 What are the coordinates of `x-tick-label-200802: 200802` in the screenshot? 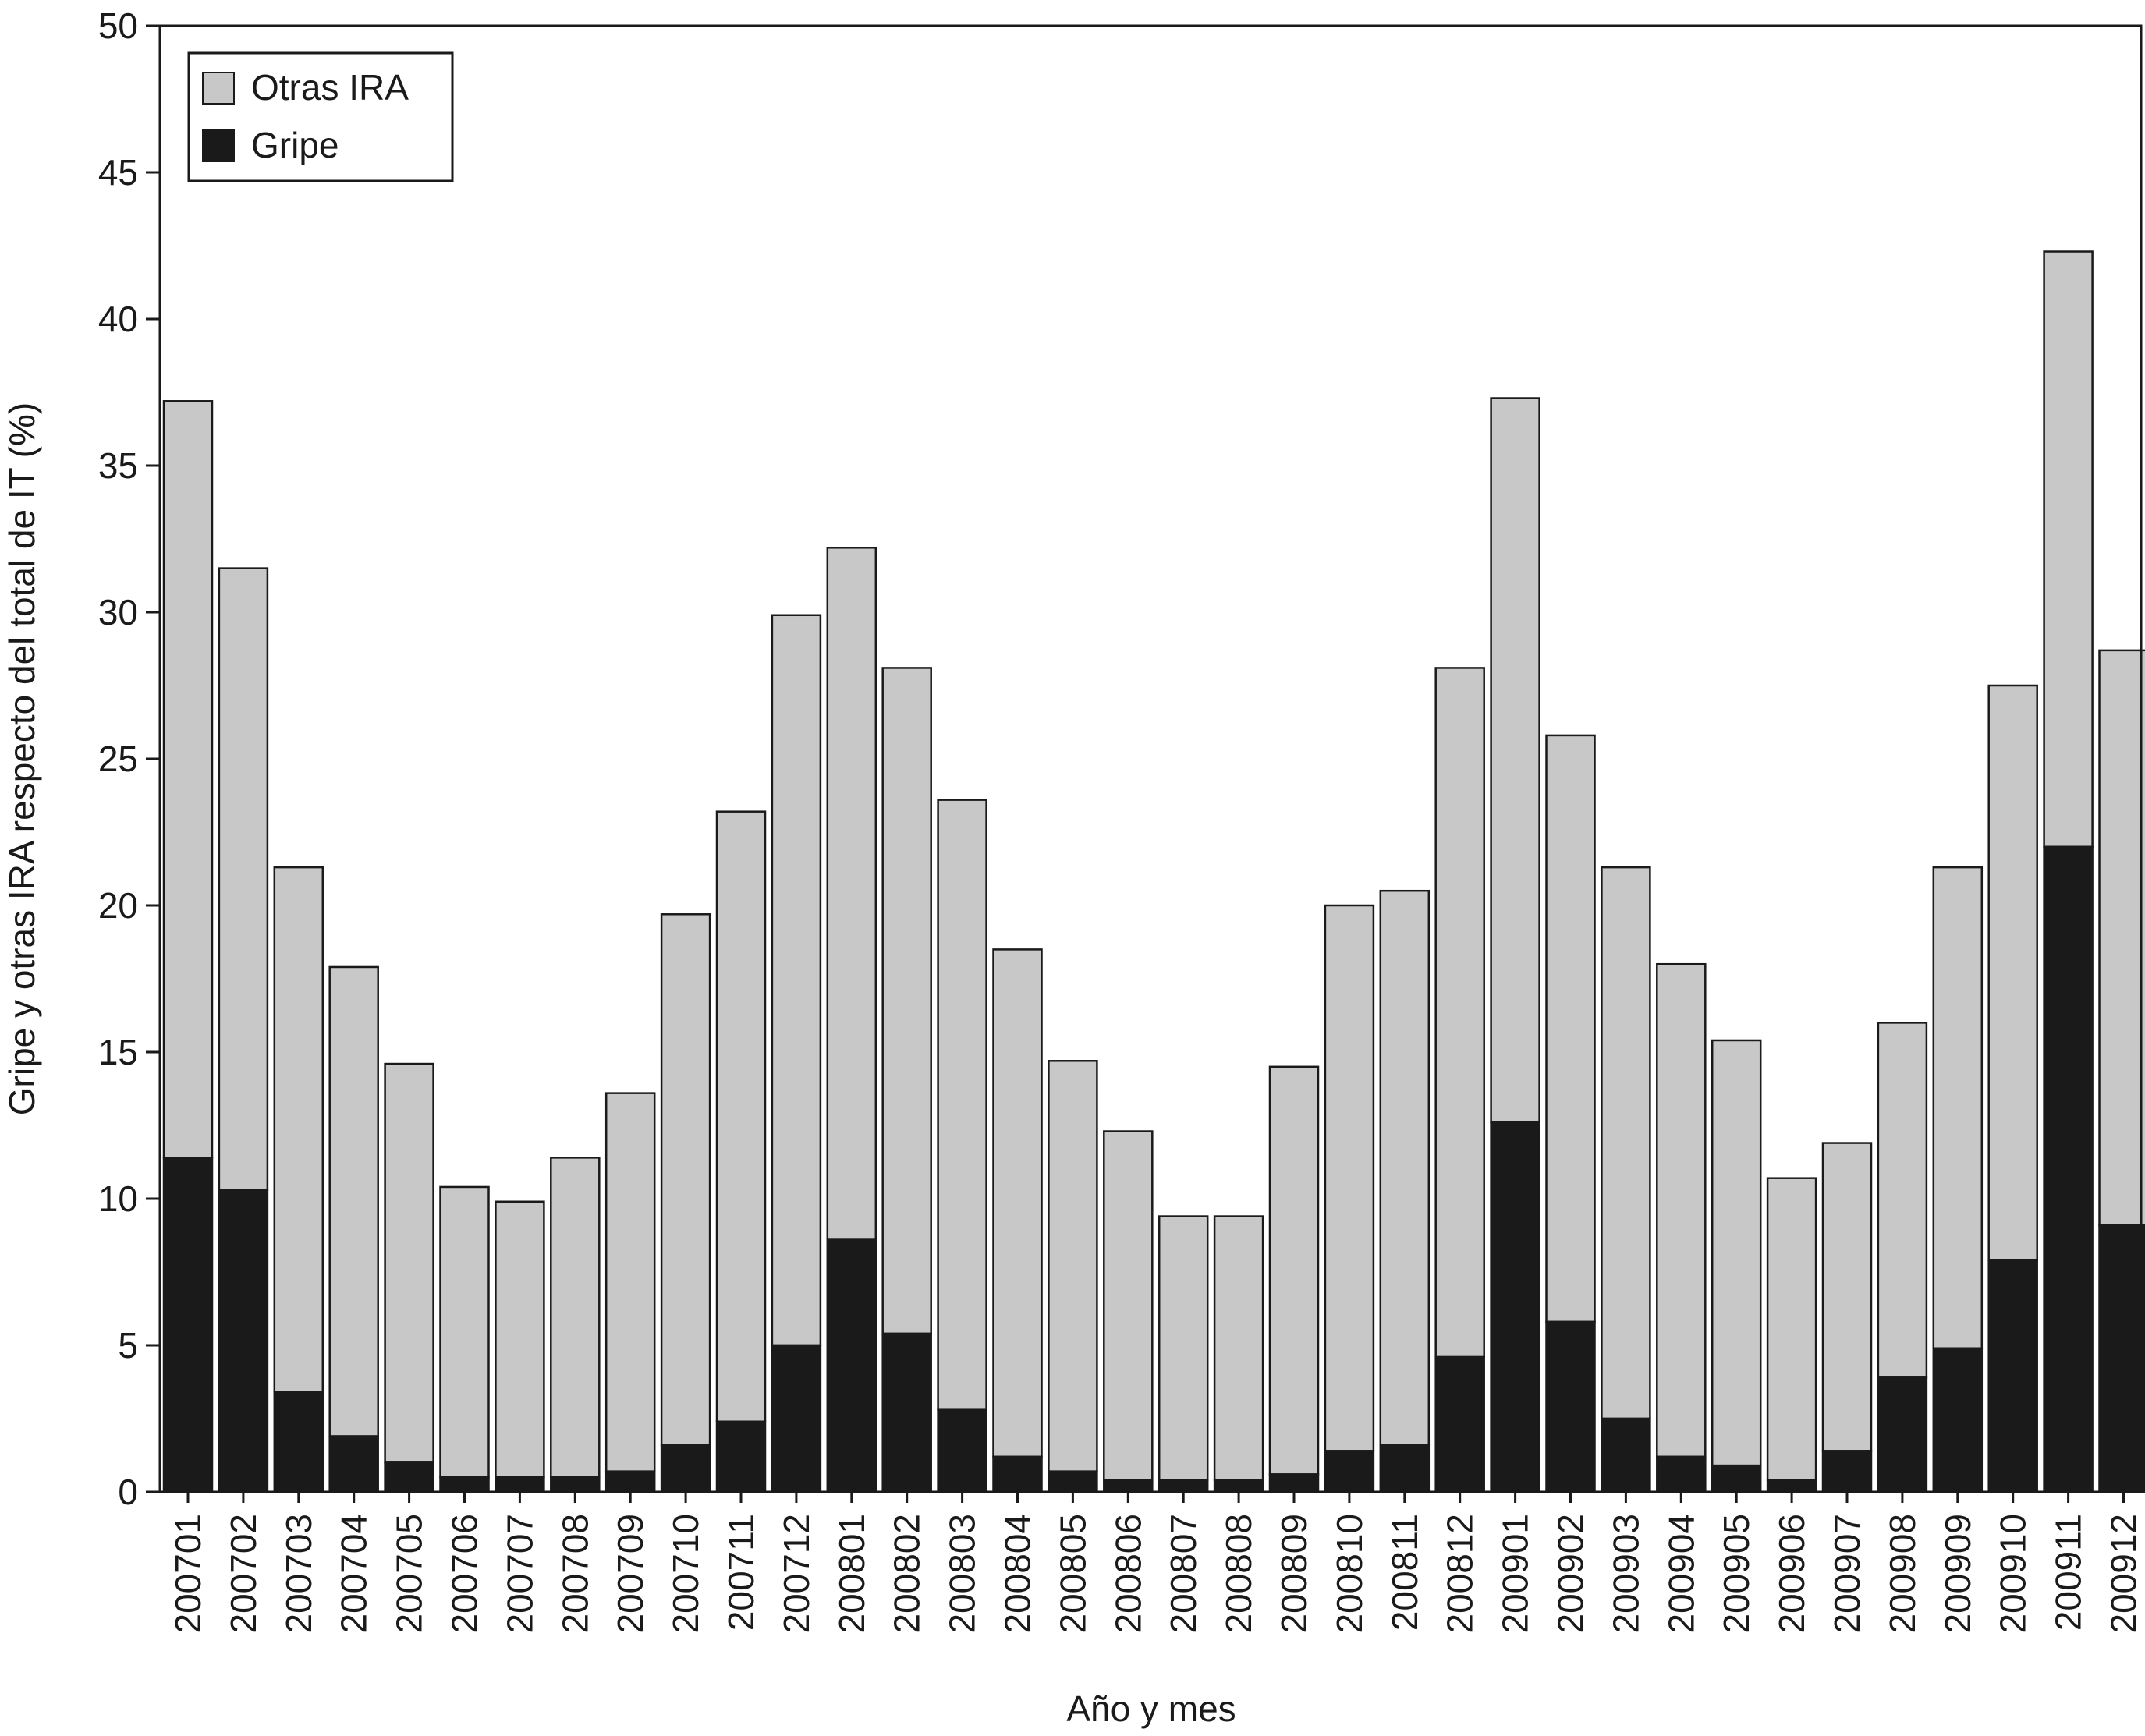 It's located at (907, 1574).